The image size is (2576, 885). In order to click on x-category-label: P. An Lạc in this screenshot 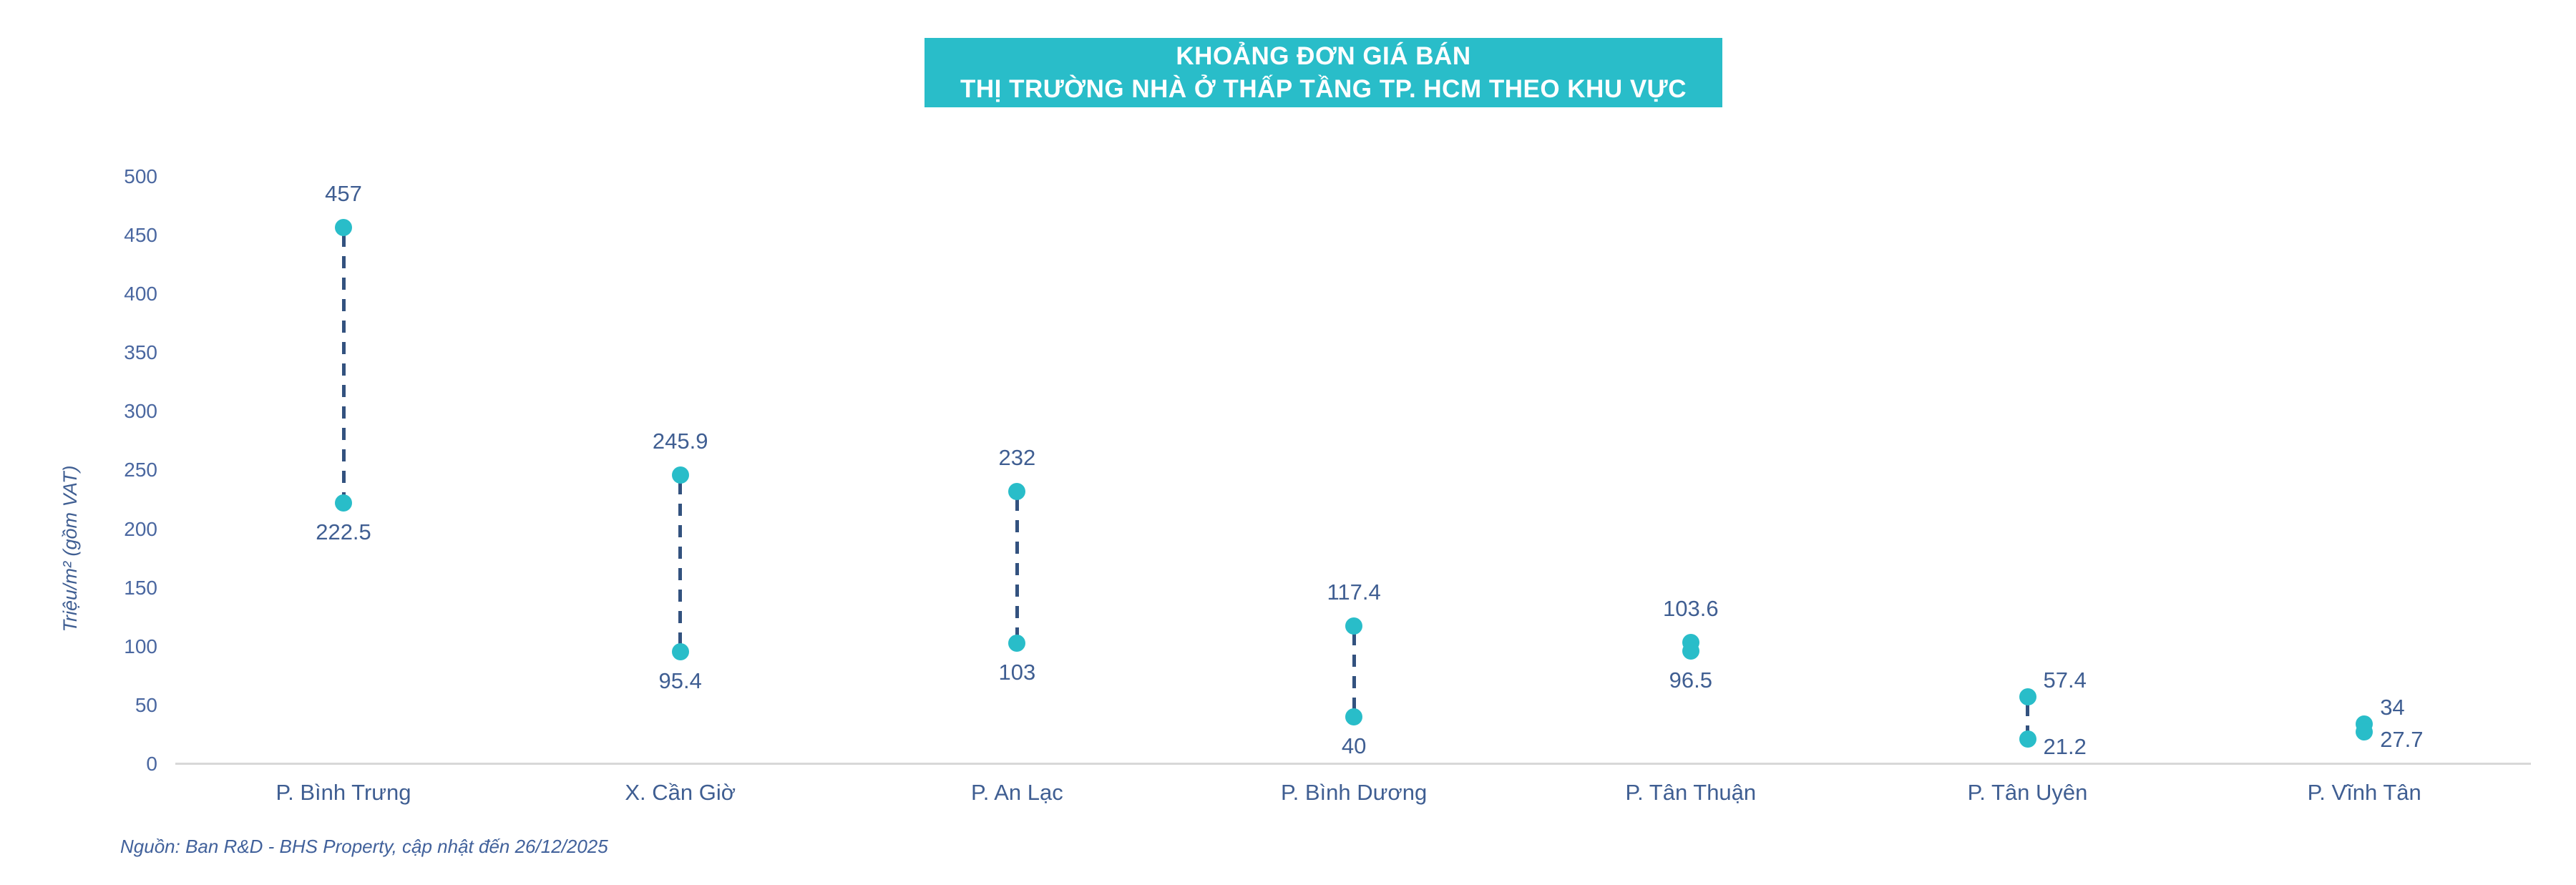, I will do `click(1017, 793)`.